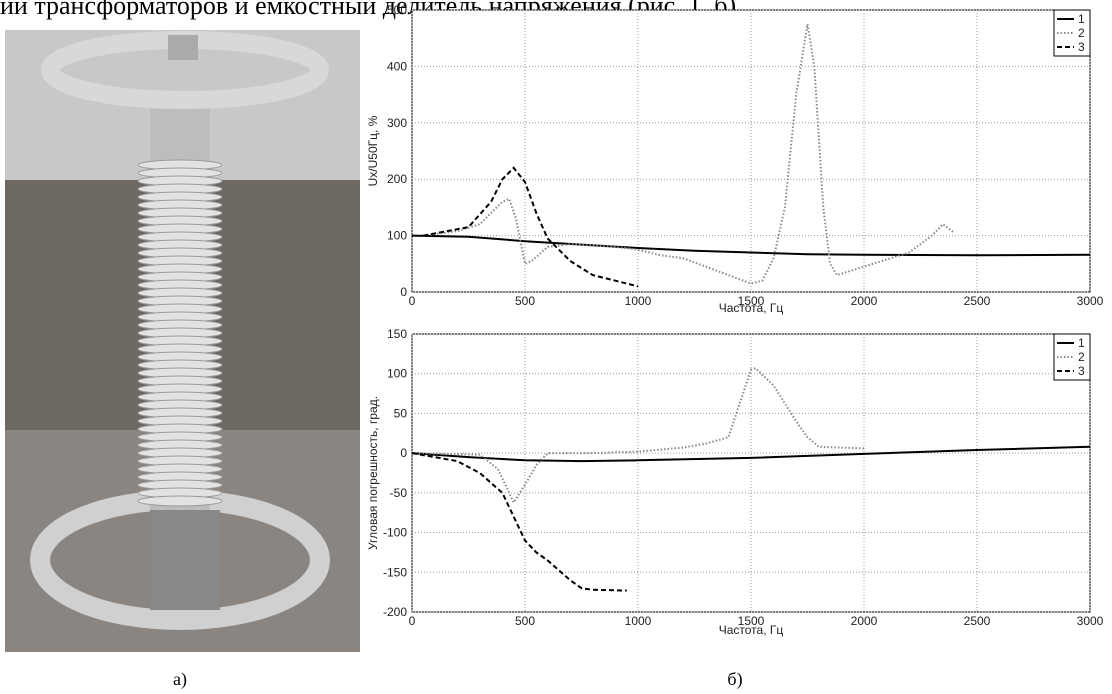 The image size is (1112, 694). What do you see at coordinates (397, 334) in the screenshot?
I see `y-tick-label: 150` at bounding box center [397, 334].